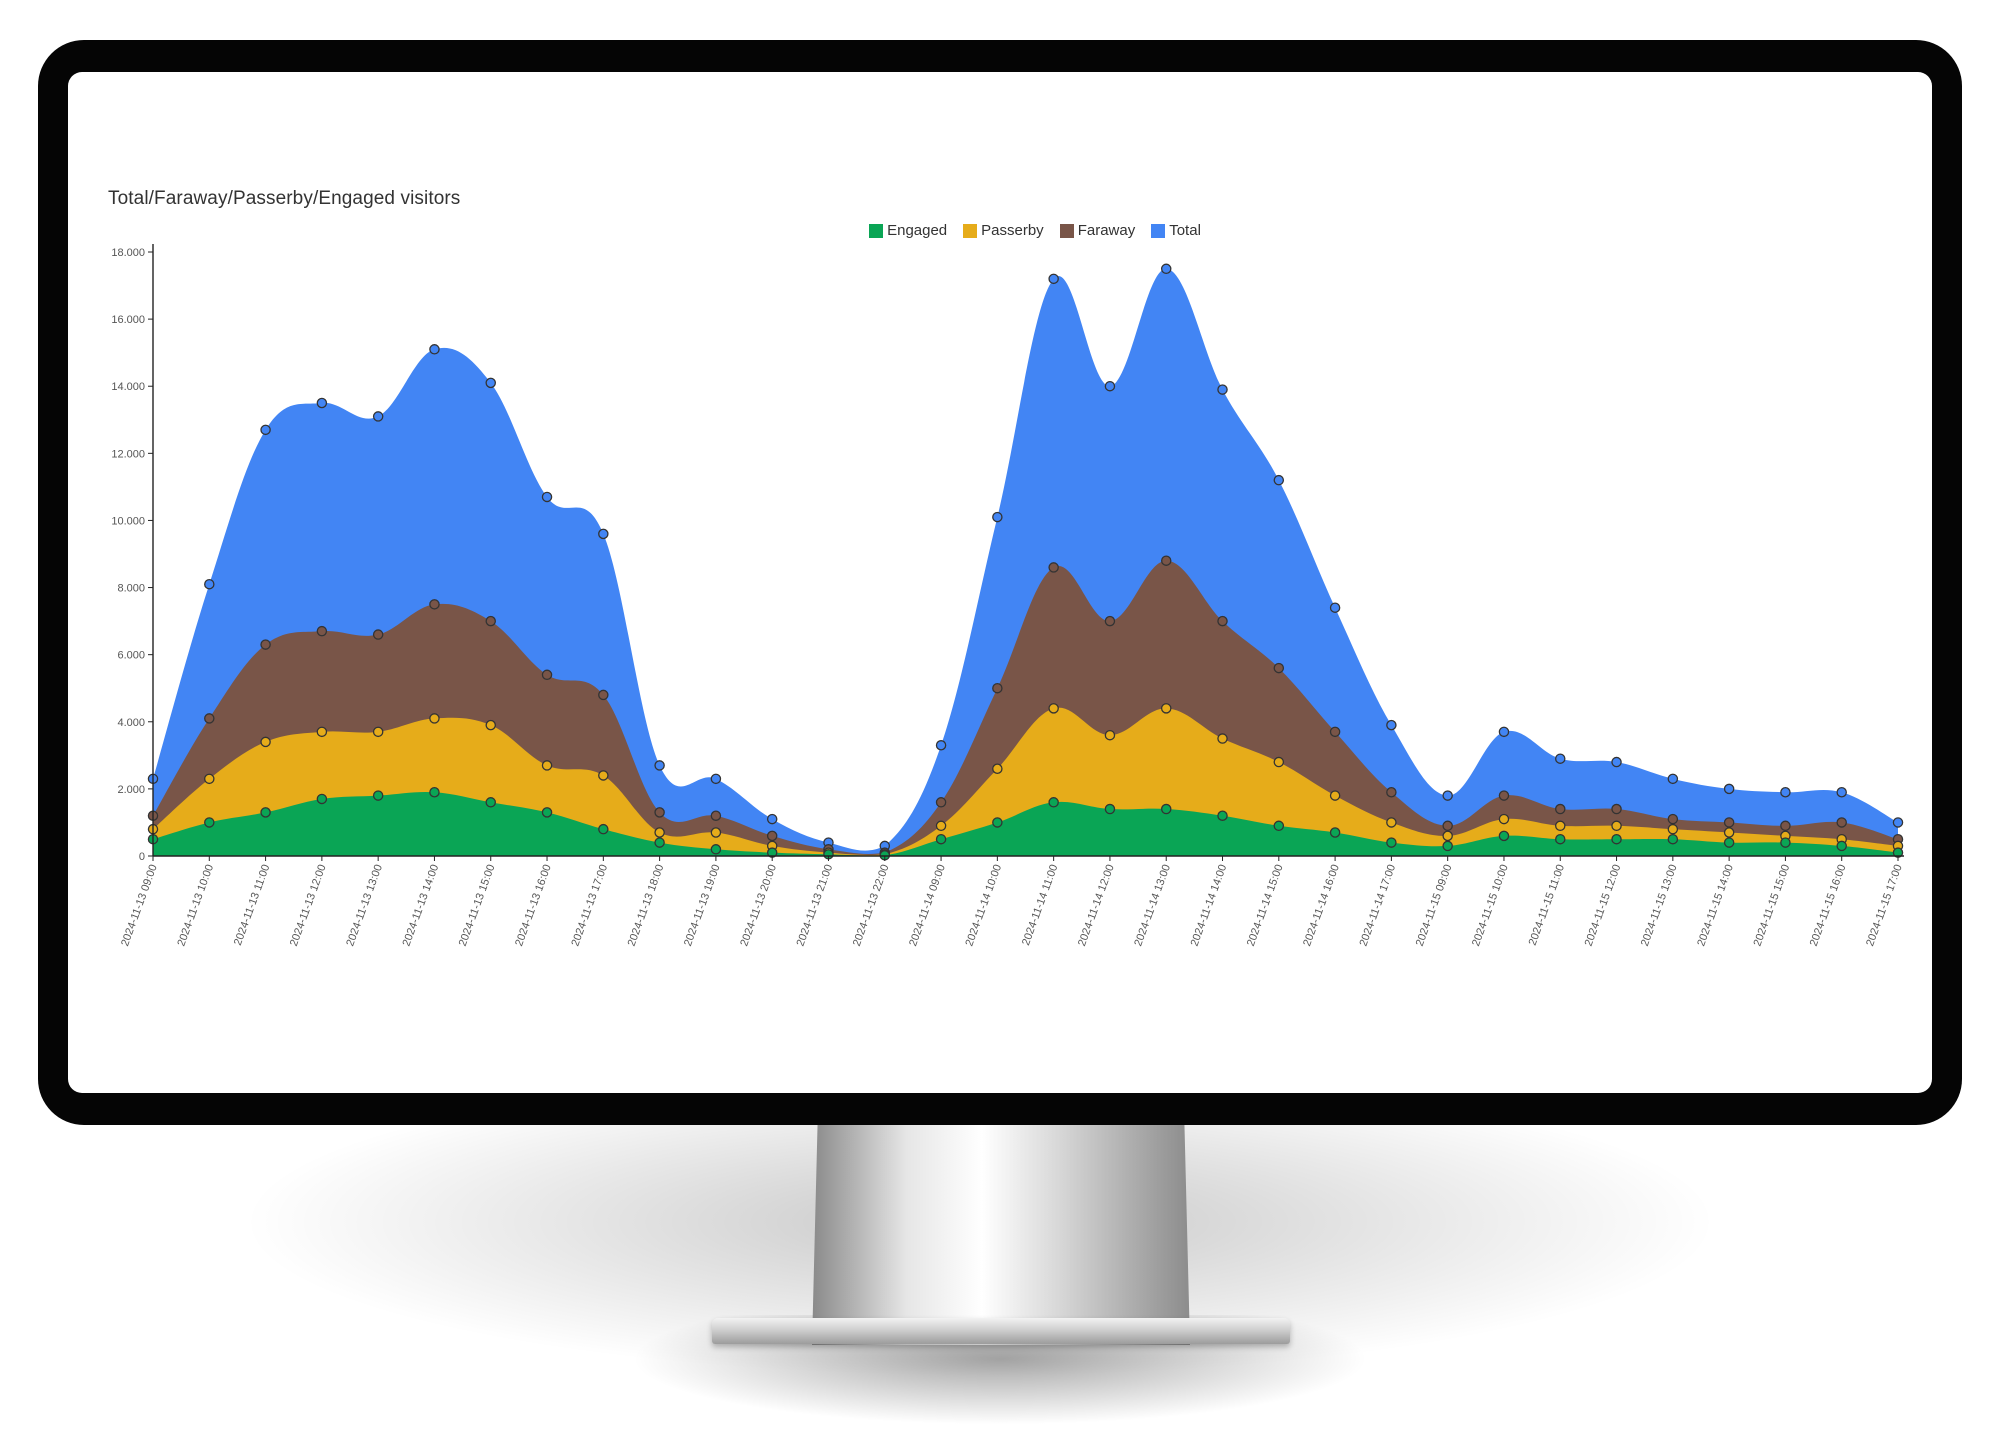 The image size is (2000, 1429). I want to click on series-area-passerby, so click(1025, 781).